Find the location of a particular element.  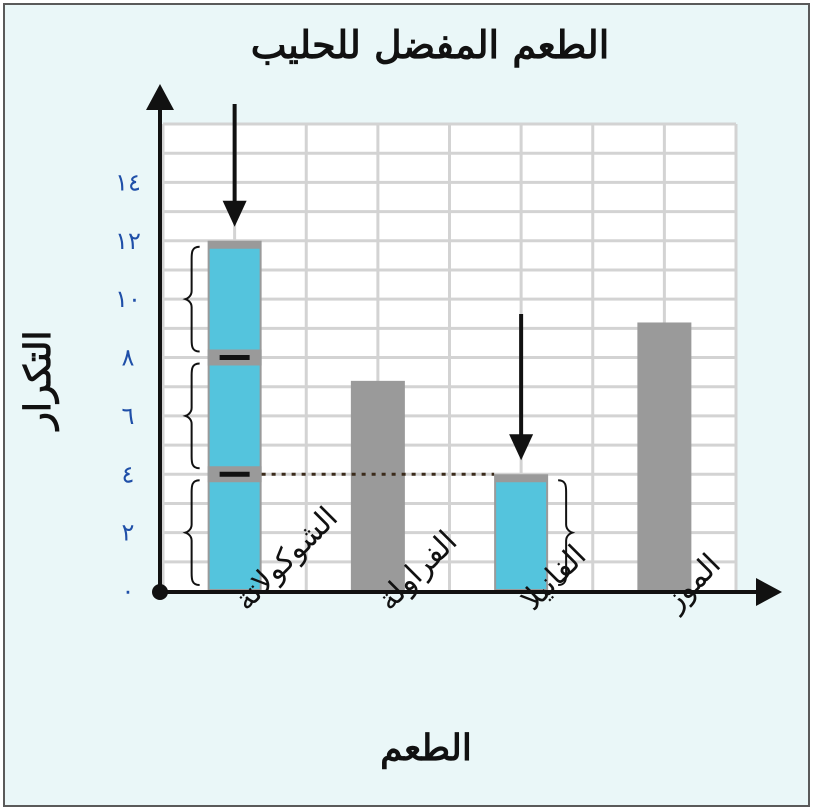

x-axis-arrowhead is located at coordinates (769, 592).